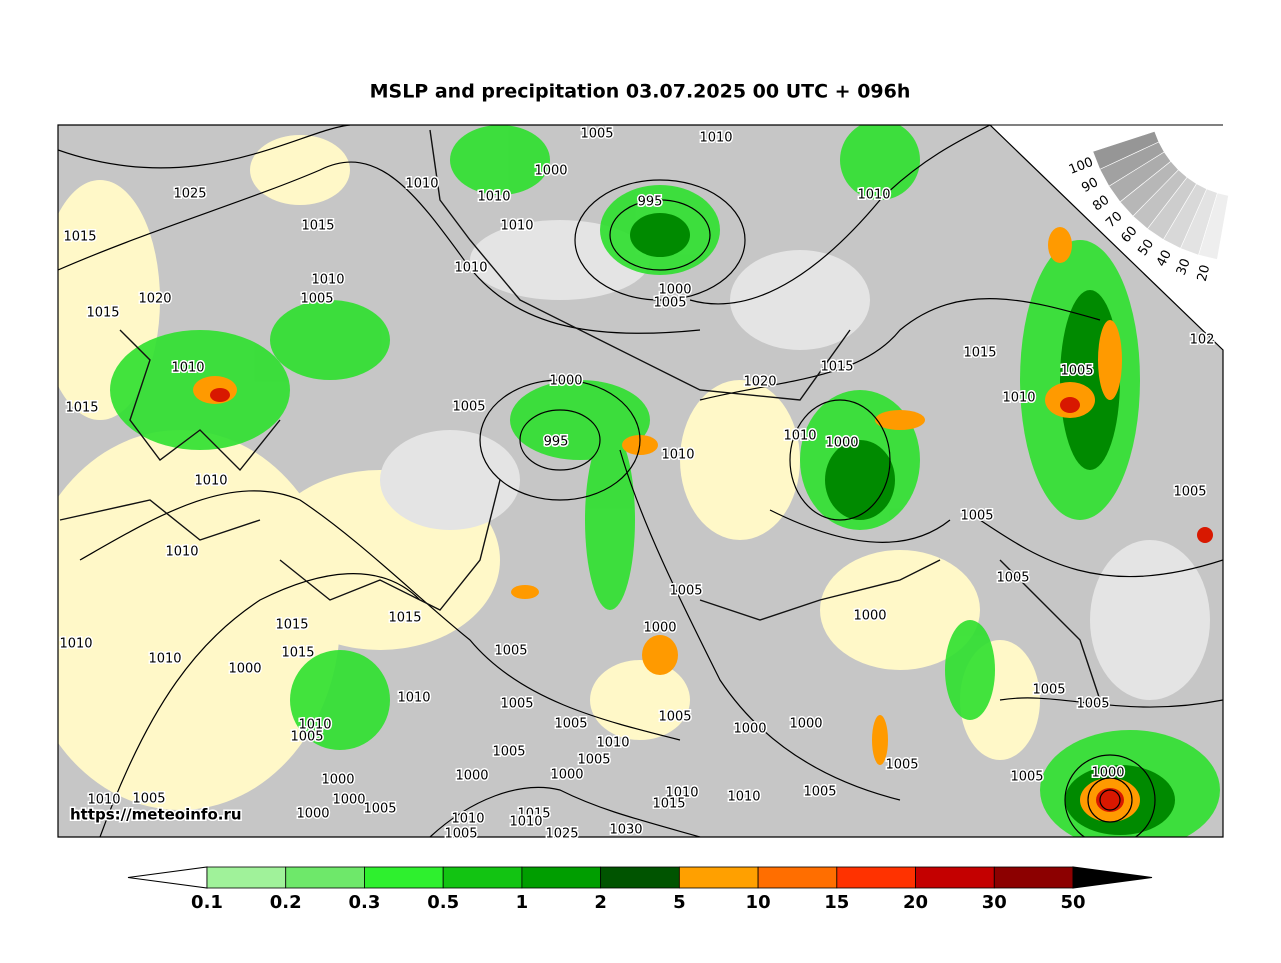 This screenshot has height=963, width=1281. What do you see at coordinates (679, 902) in the screenshot?
I see `colorbar-label: 5` at bounding box center [679, 902].